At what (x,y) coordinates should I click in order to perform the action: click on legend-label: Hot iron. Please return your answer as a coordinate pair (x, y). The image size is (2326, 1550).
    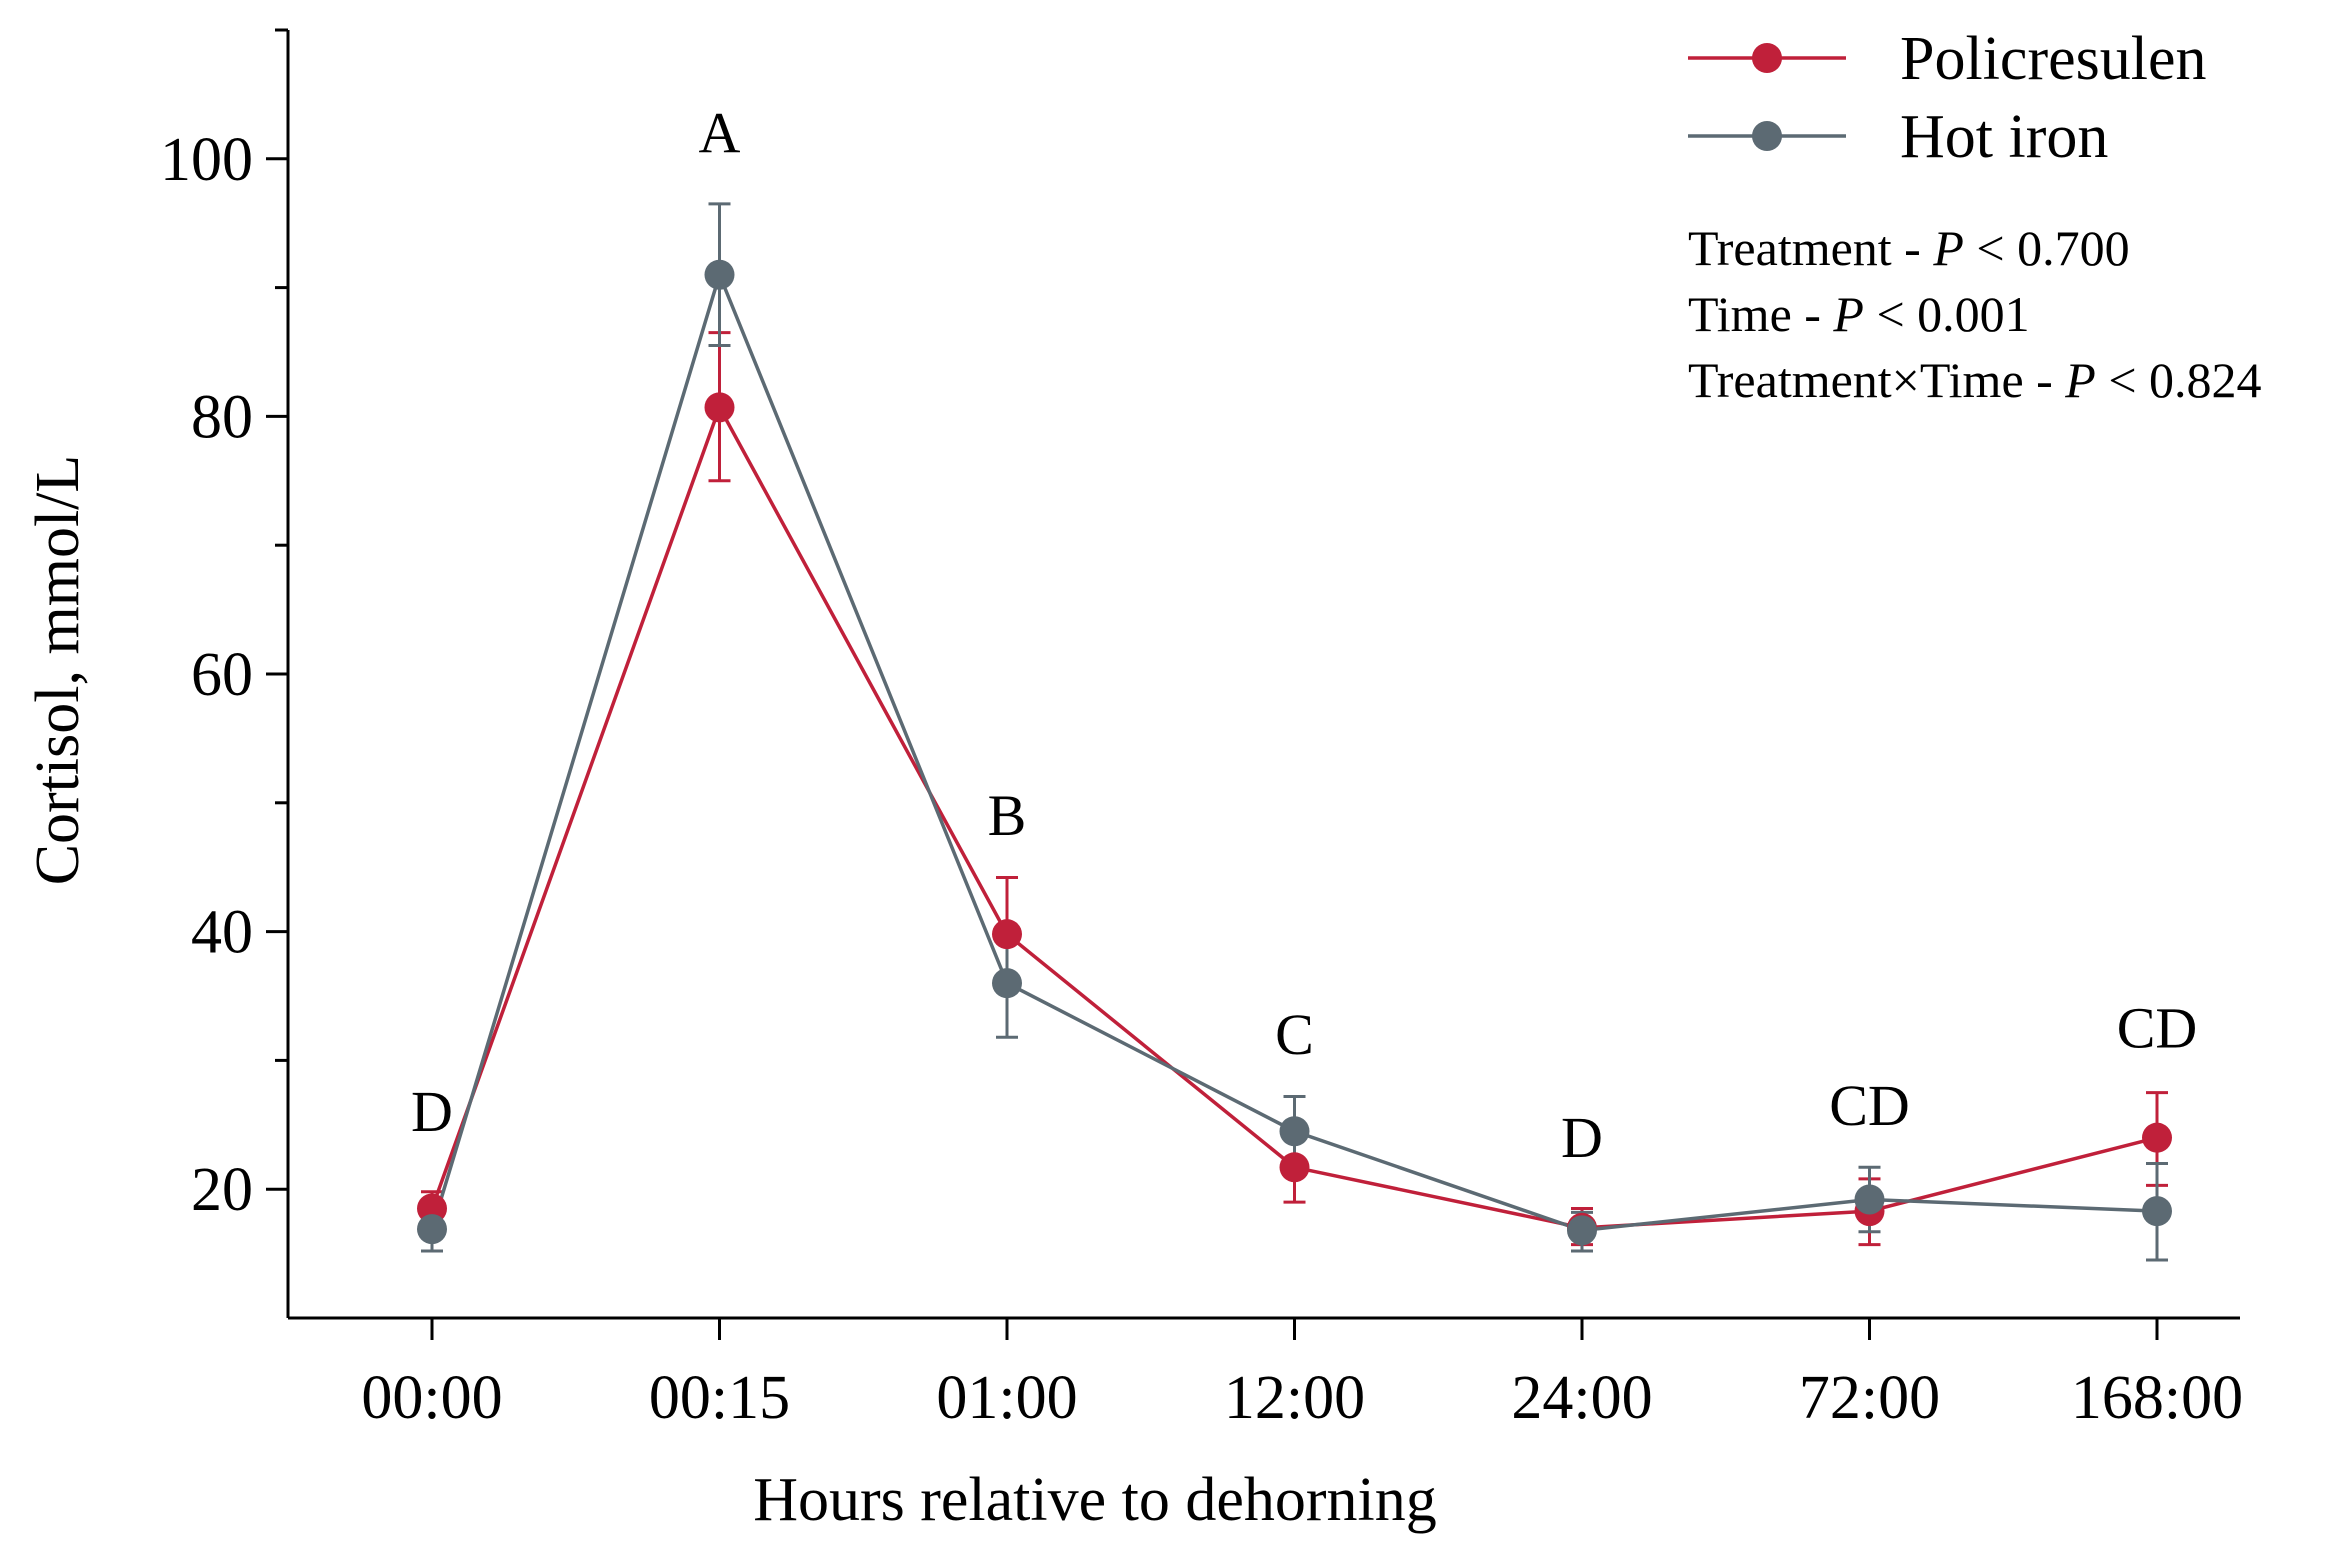
    Looking at the image, I should click on (2004, 137).